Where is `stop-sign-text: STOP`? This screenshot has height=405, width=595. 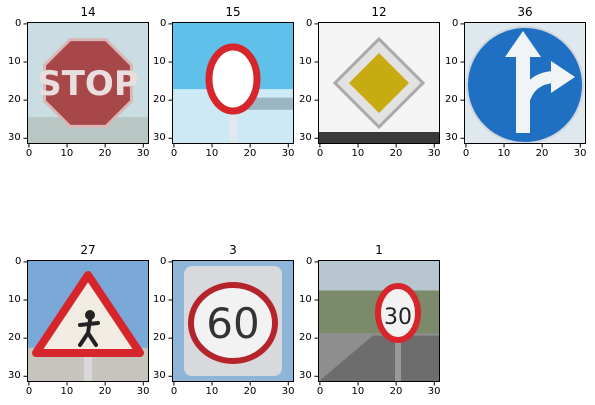
stop-sign-text: STOP is located at coordinates (88, 84).